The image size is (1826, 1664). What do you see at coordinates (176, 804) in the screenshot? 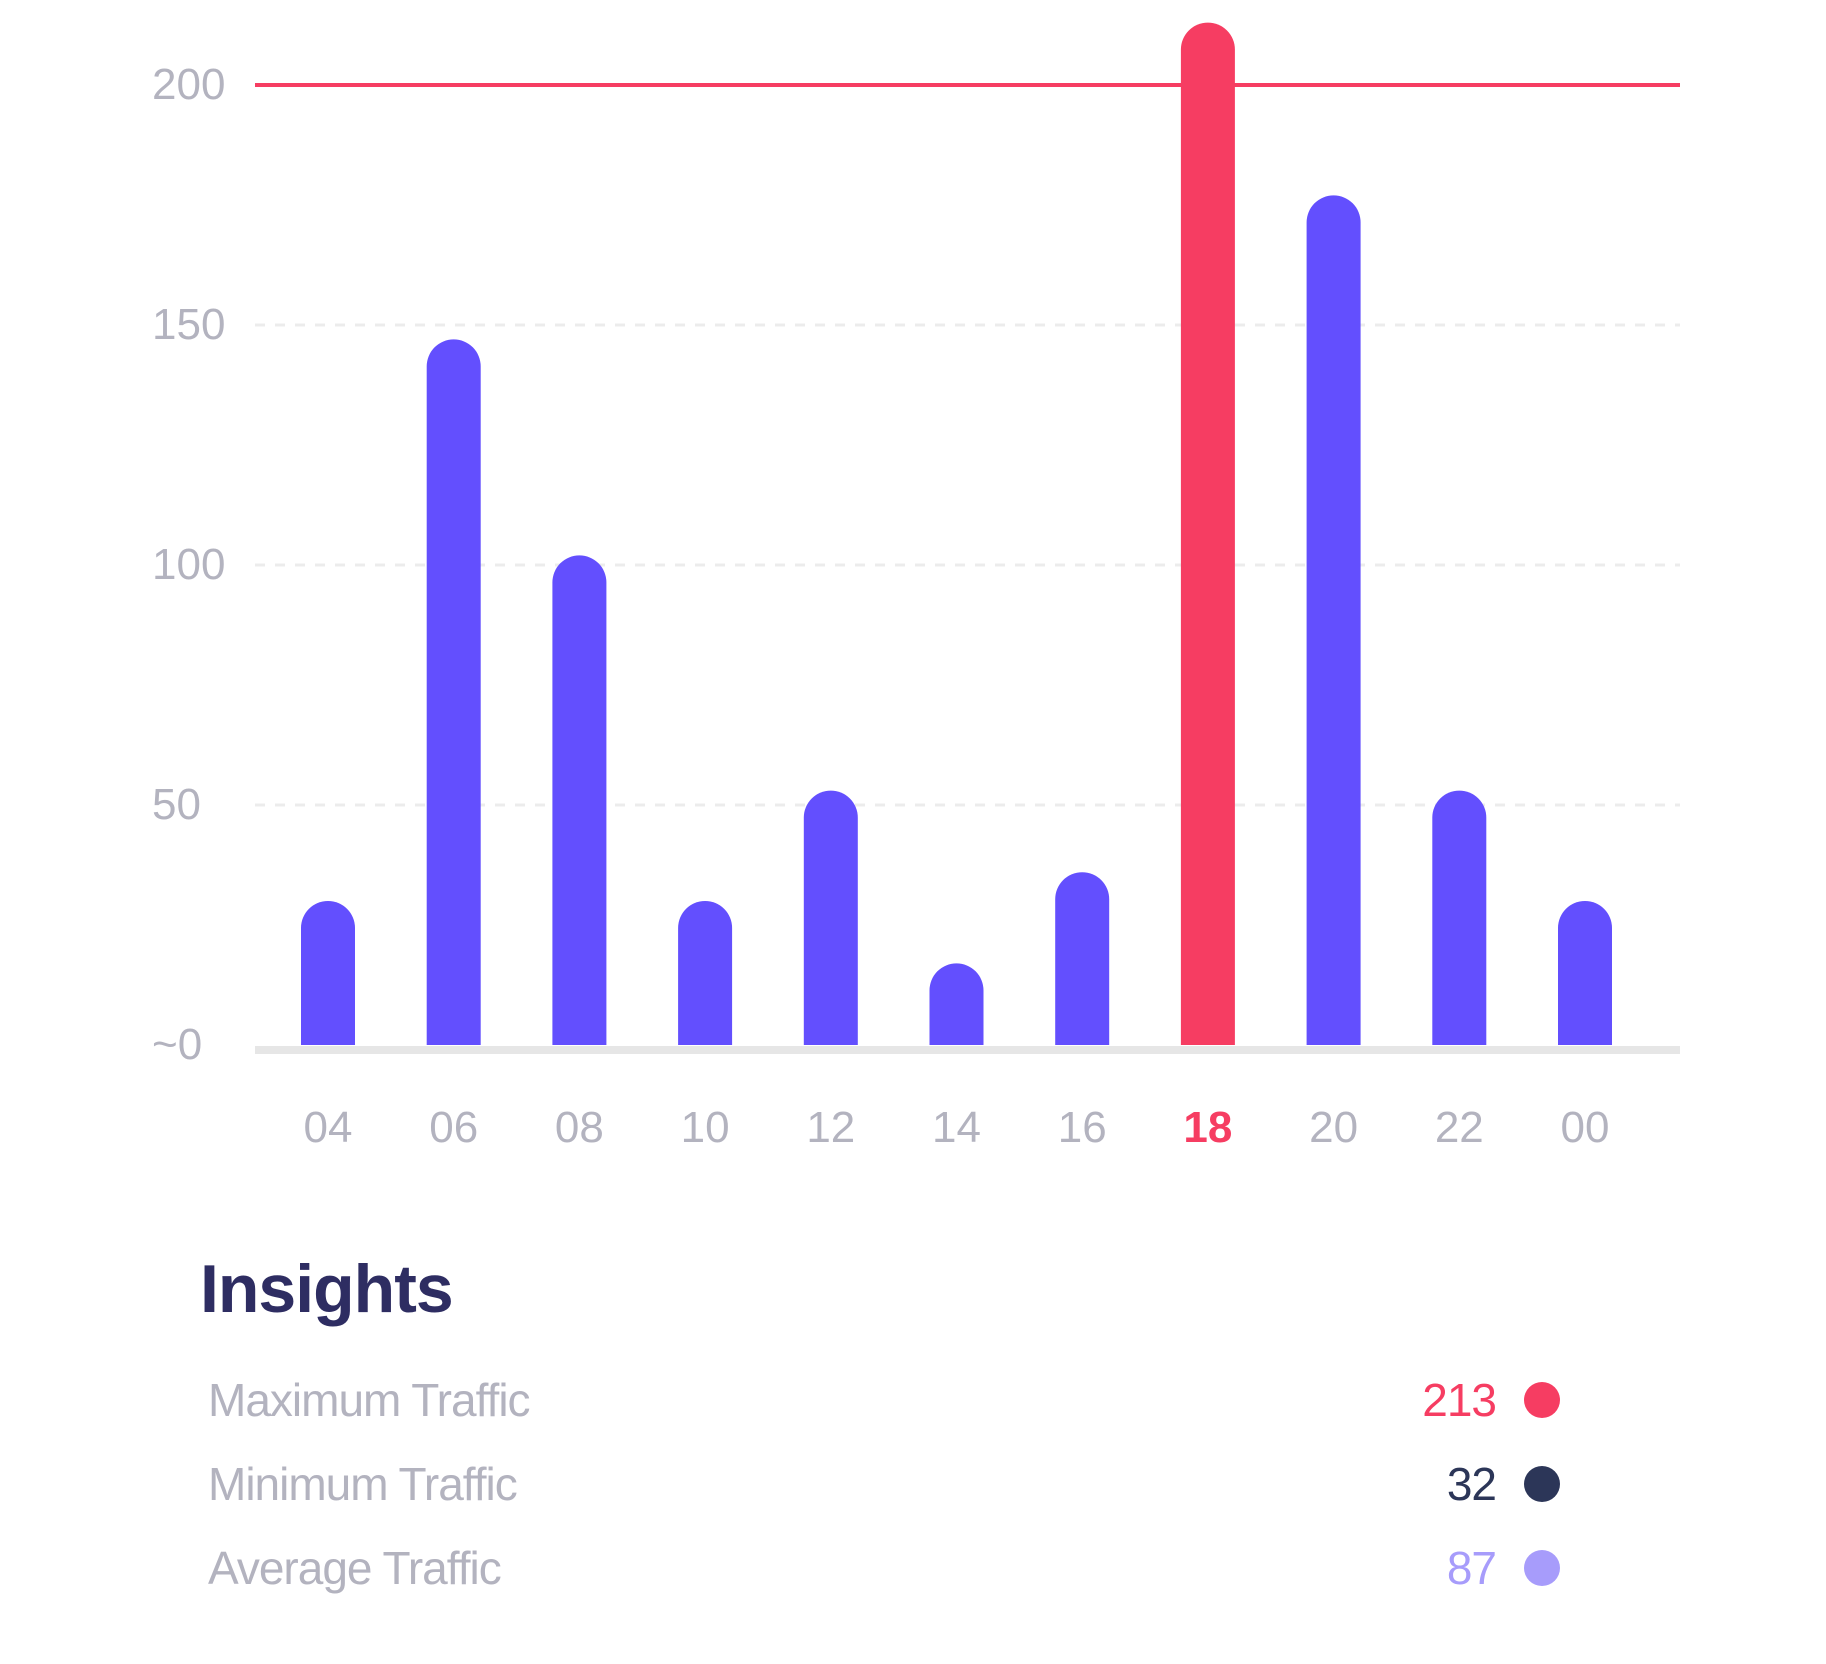
I see `y-tick-label: 50` at bounding box center [176, 804].